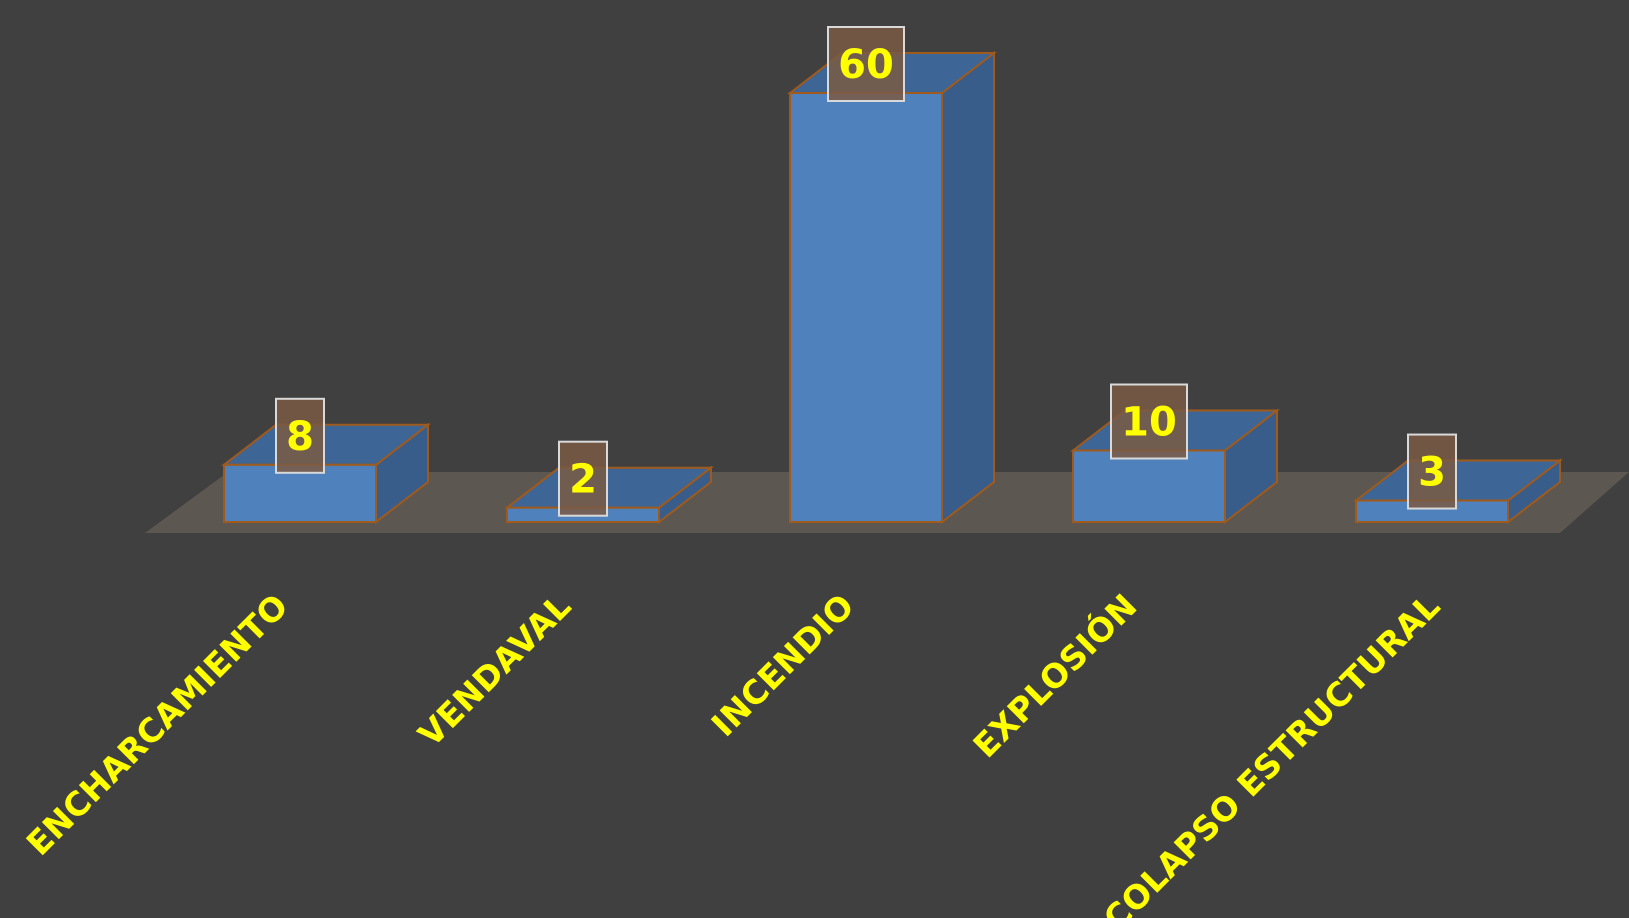 This screenshot has width=1629, height=918. I want to click on data-label-0: 8, so click(300, 435).